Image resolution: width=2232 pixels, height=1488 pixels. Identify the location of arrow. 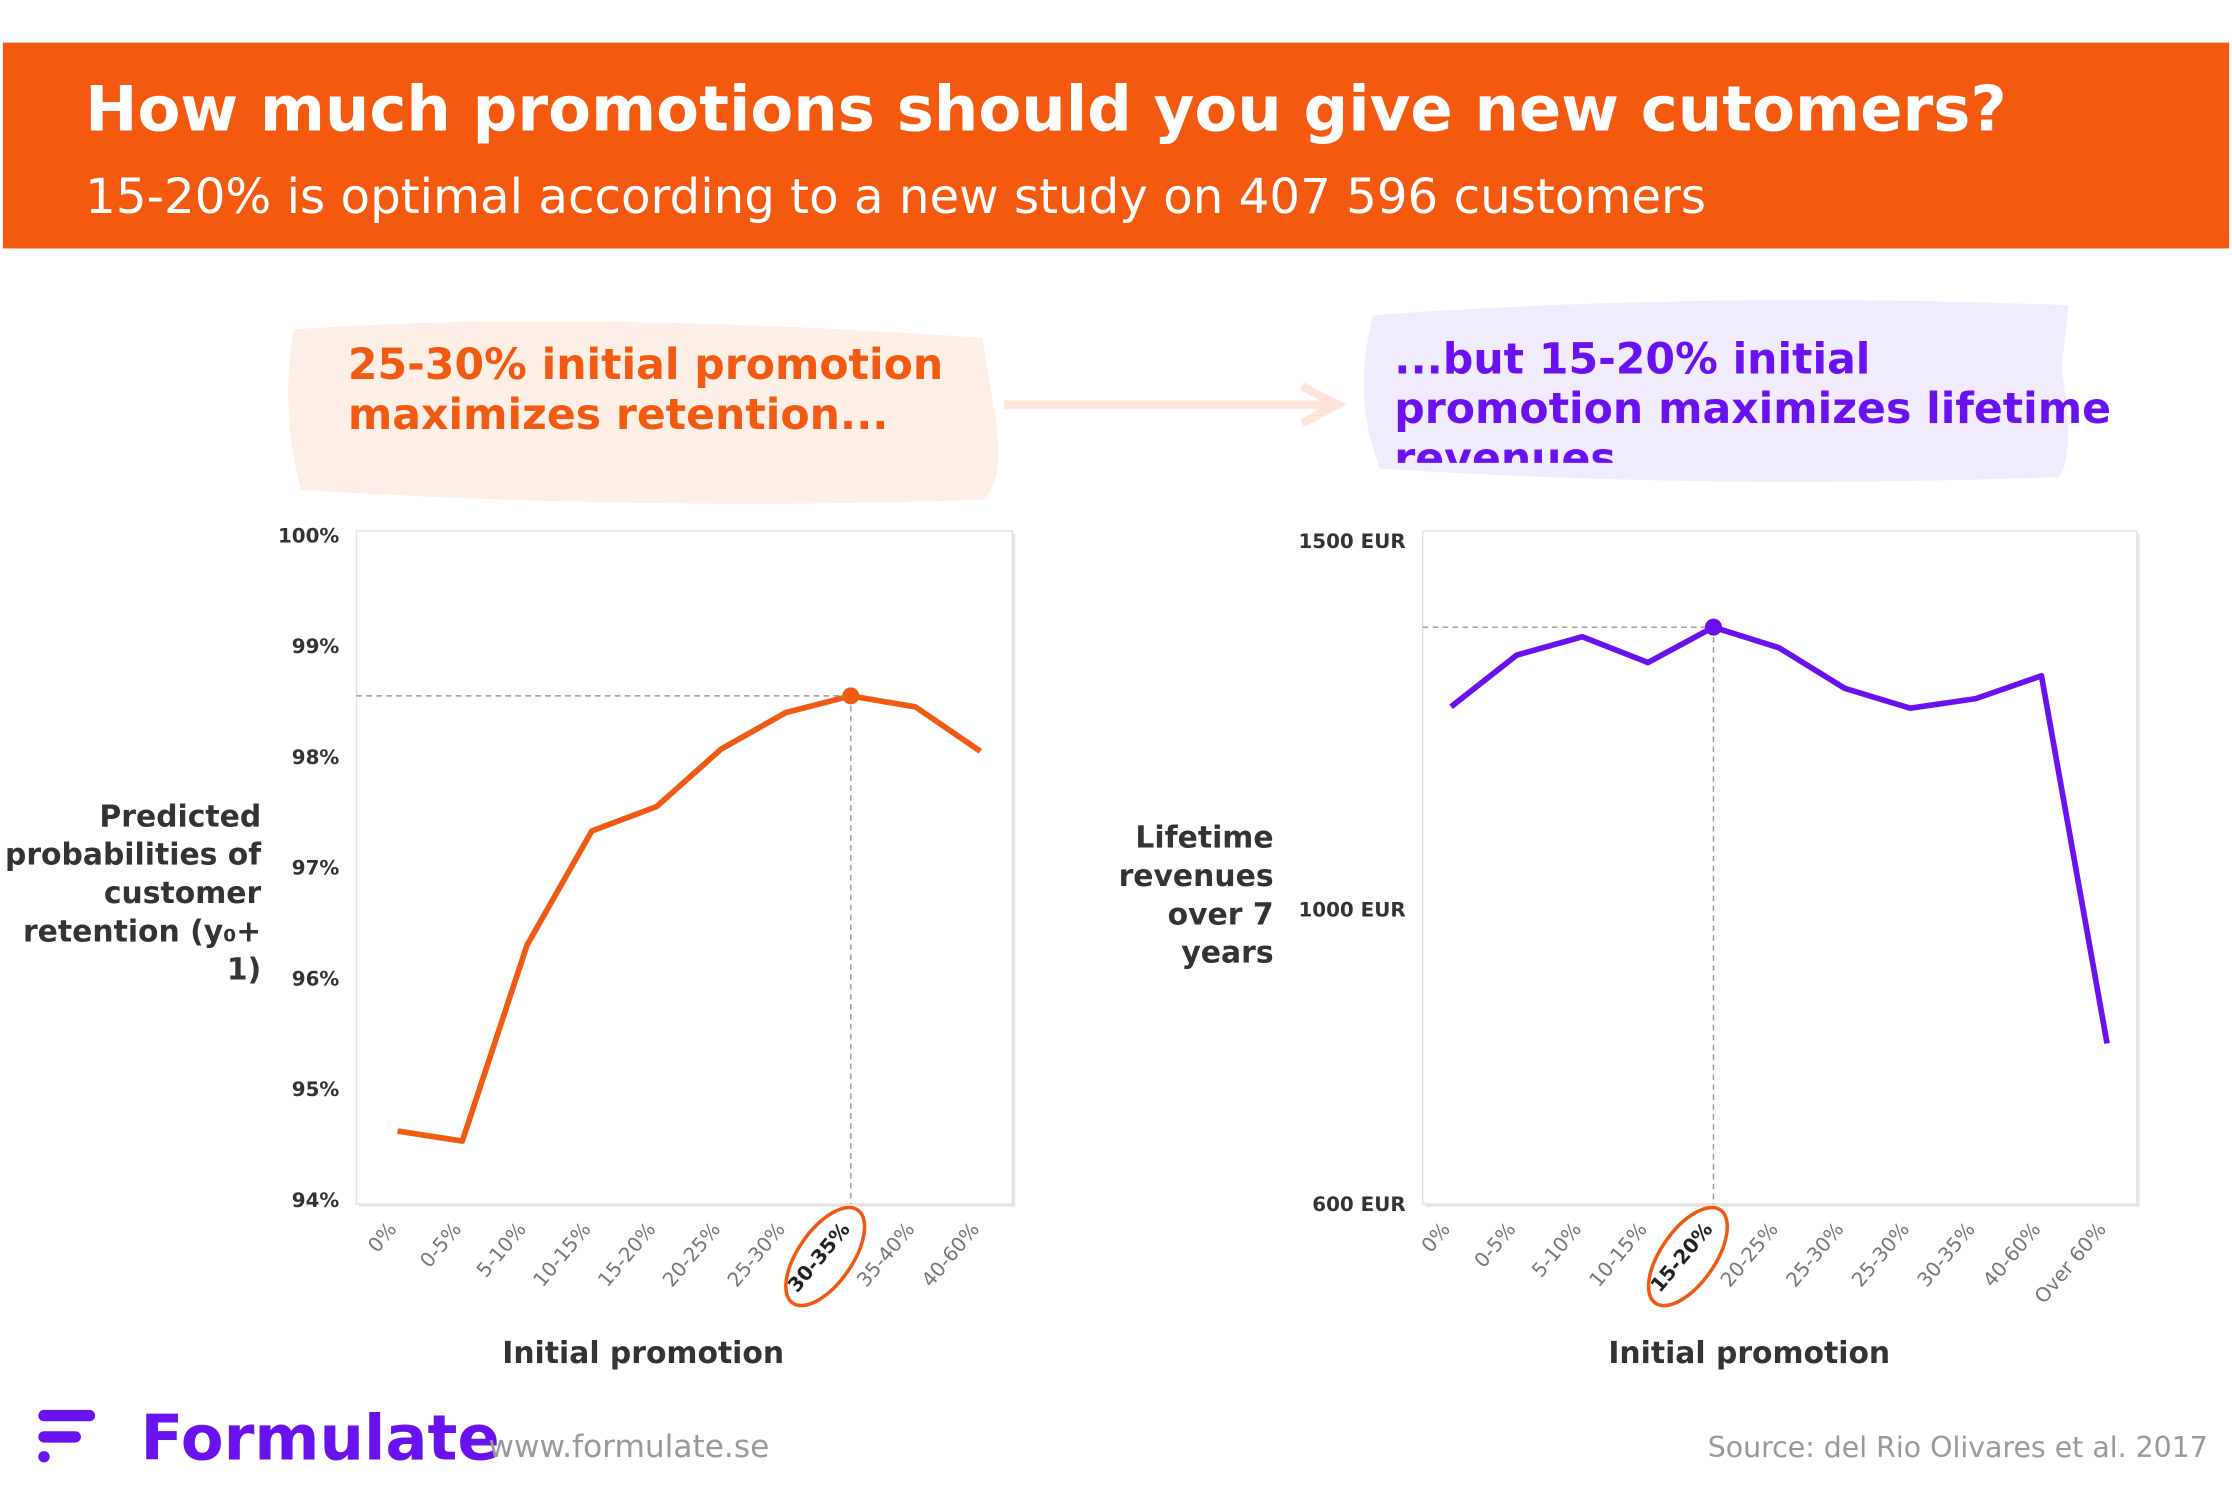
(1175, 404).